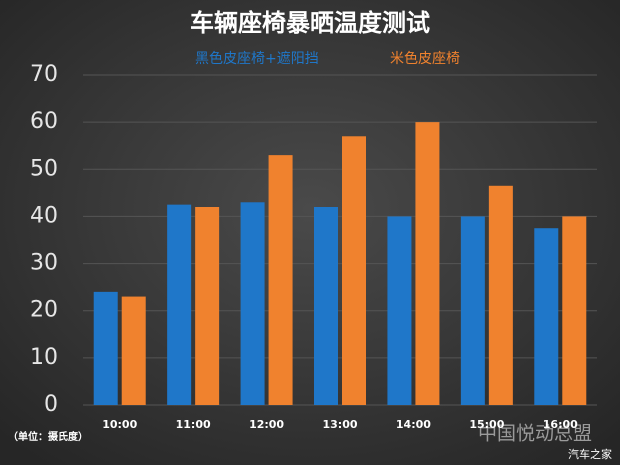 The image size is (620, 465). What do you see at coordinates (266, 424) in the screenshot?
I see `x-tick-label: 12:00` at bounding box center [266, 424].